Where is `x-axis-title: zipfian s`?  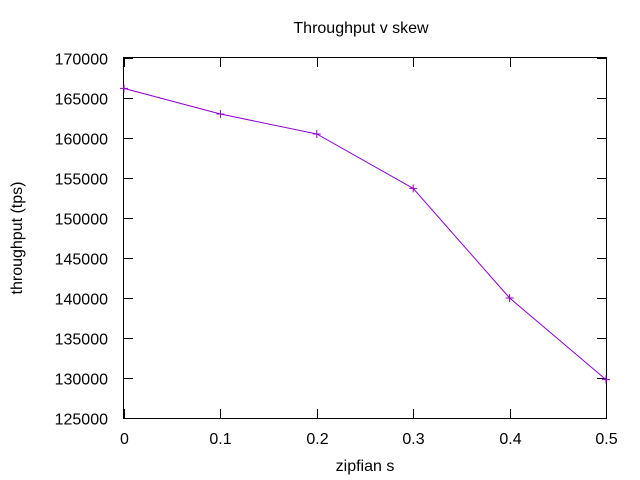 x-axis-title: zipfian s is located at coordinates (365, 466).